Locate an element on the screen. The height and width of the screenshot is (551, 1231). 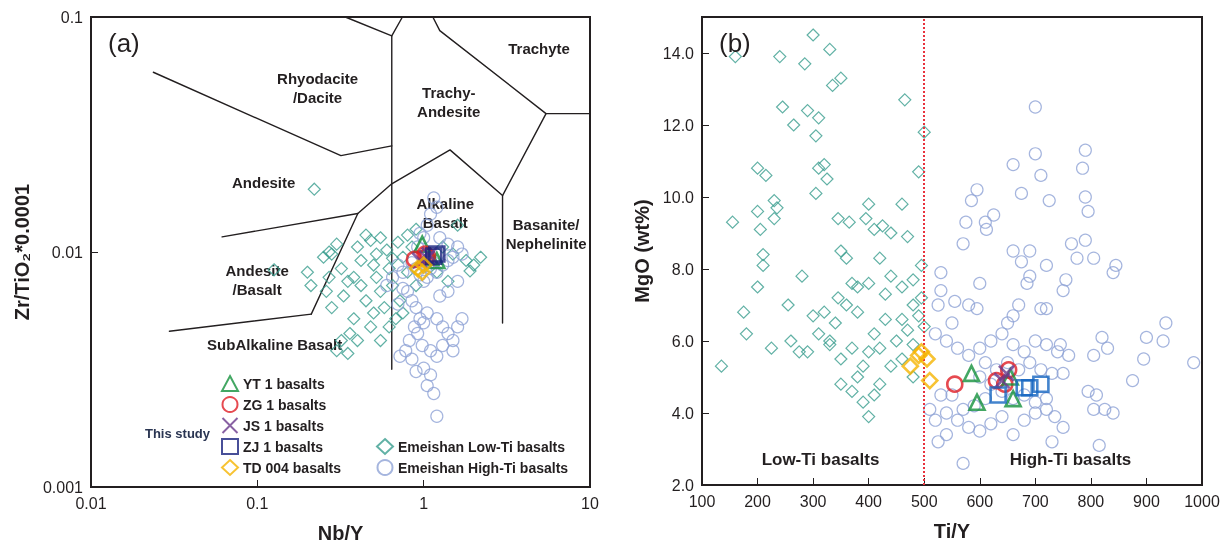
y-tick-label: 0.1 is located at coordinates (72, 17).